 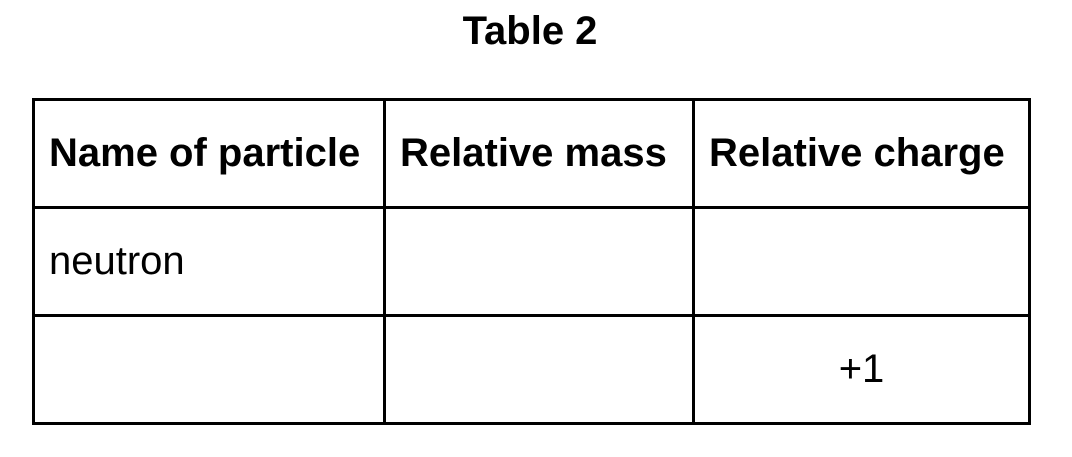 What do you see at coordinates (209, 261) in the screenshot?
I see `cell-particle-name-row1: neutron` at bounding box center [209, 261].